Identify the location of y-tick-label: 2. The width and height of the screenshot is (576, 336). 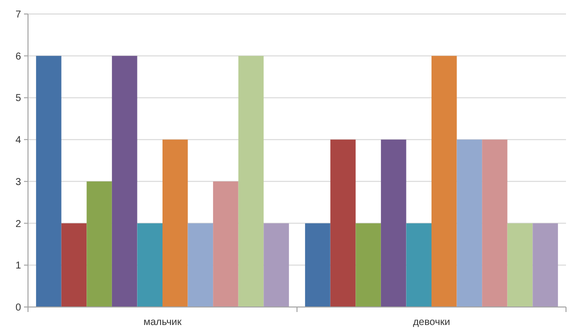
(18, 224).